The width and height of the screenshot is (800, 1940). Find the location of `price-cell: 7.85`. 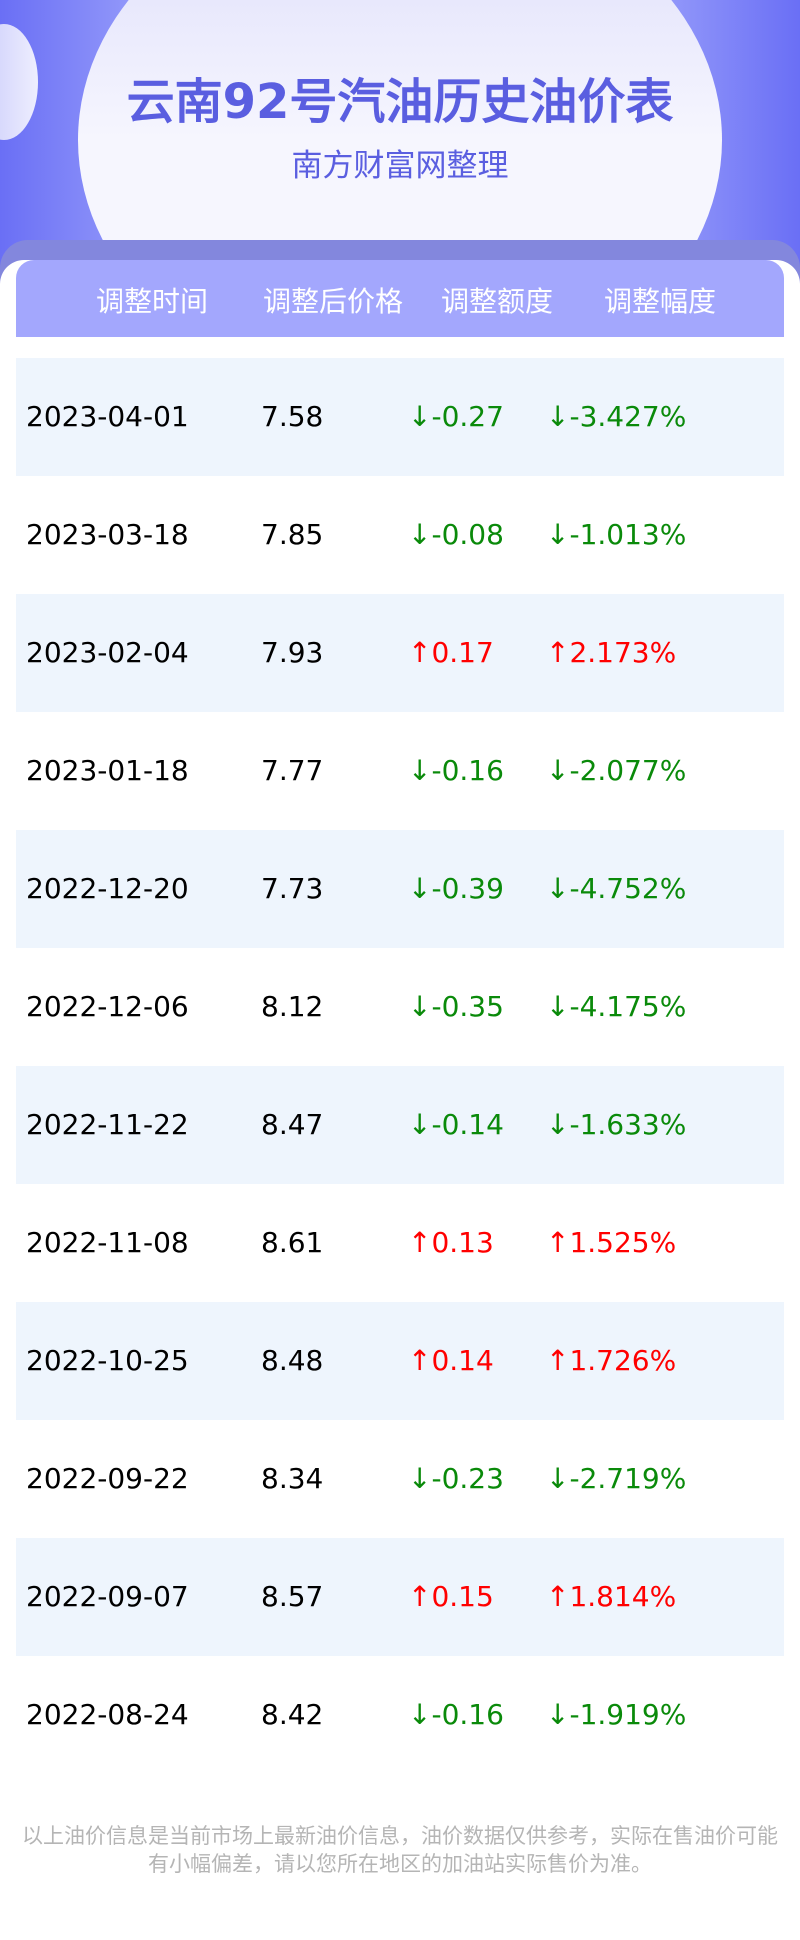

price-cell: 7.85 is located at coordinates (292, 534).